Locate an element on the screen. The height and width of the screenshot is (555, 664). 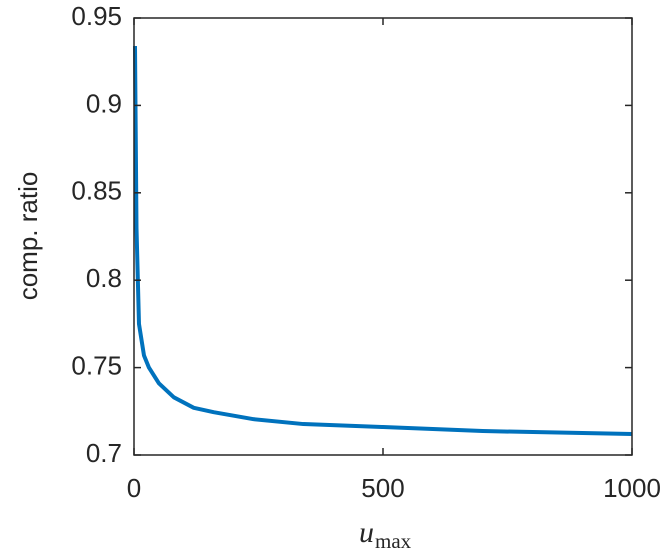
x-tick-label: 1000 is located at coordinates (632, 488).